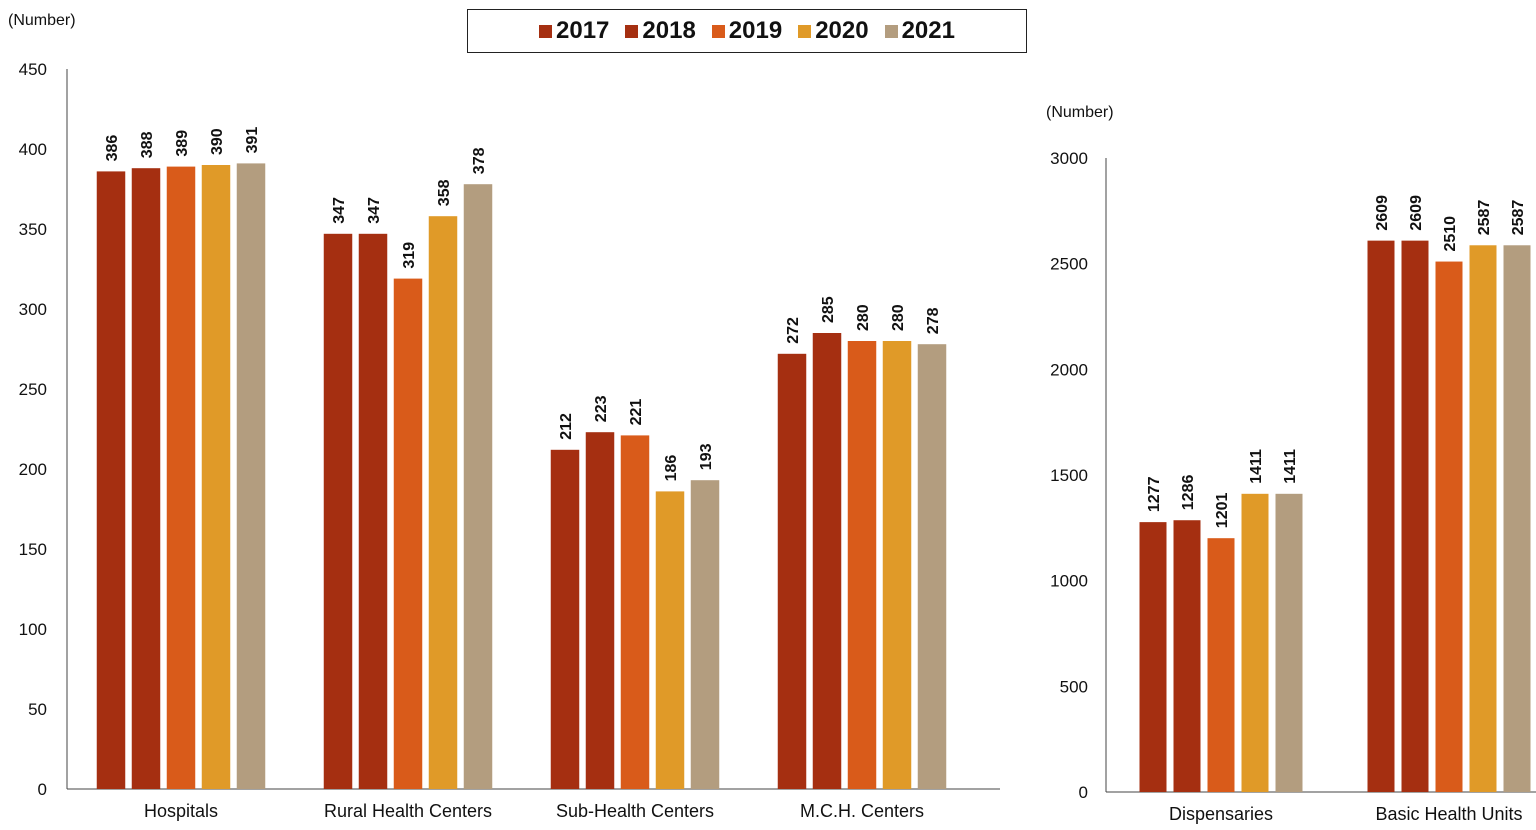 The height and width of the screenshot is (830, 1536). Describe the element at coordinates (566, 426) in the screenshot. I see `left-data-label: 212` at that location.